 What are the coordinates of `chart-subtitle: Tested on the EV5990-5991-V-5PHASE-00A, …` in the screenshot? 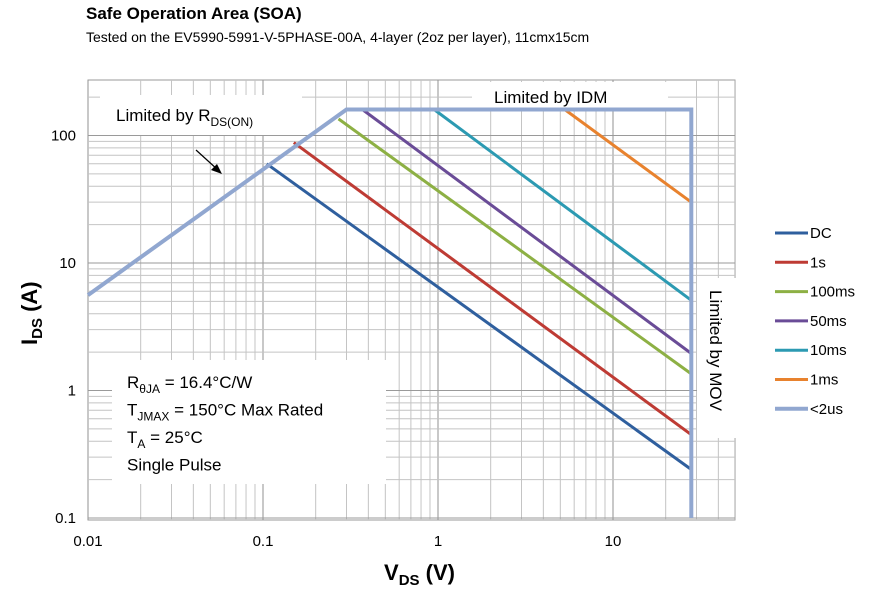 It's located at (338, 37).